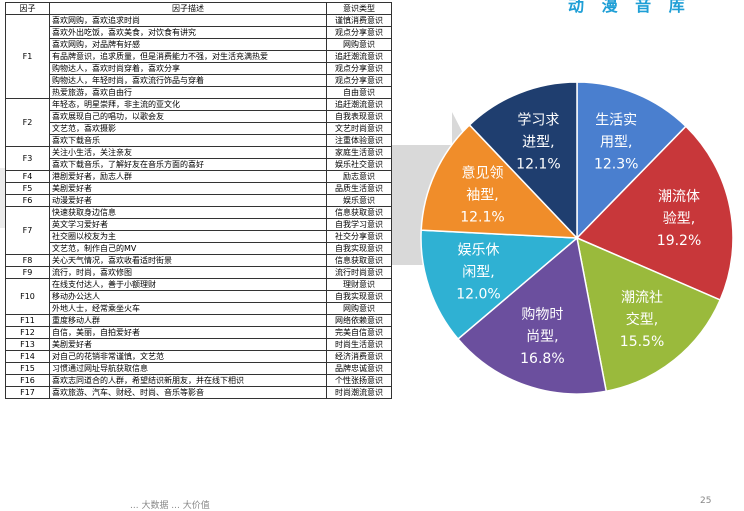 This screenshot has width=744, height=511. Describe the element at coordinates (188, 8) in the screenshot. I see `header-description: 因子描述` at that location.